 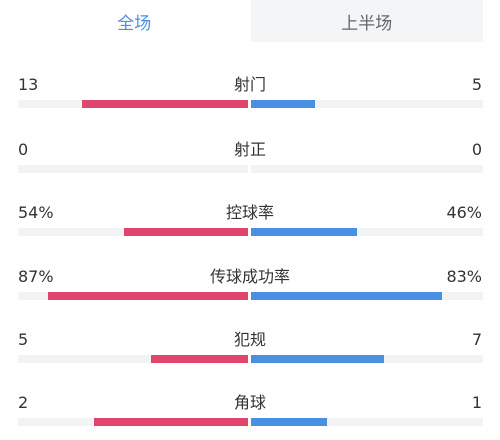 What do you see at coordinates (249, 402) in the screenshot?
I see `stat-label: 角球` at bounding box center [249, 402].